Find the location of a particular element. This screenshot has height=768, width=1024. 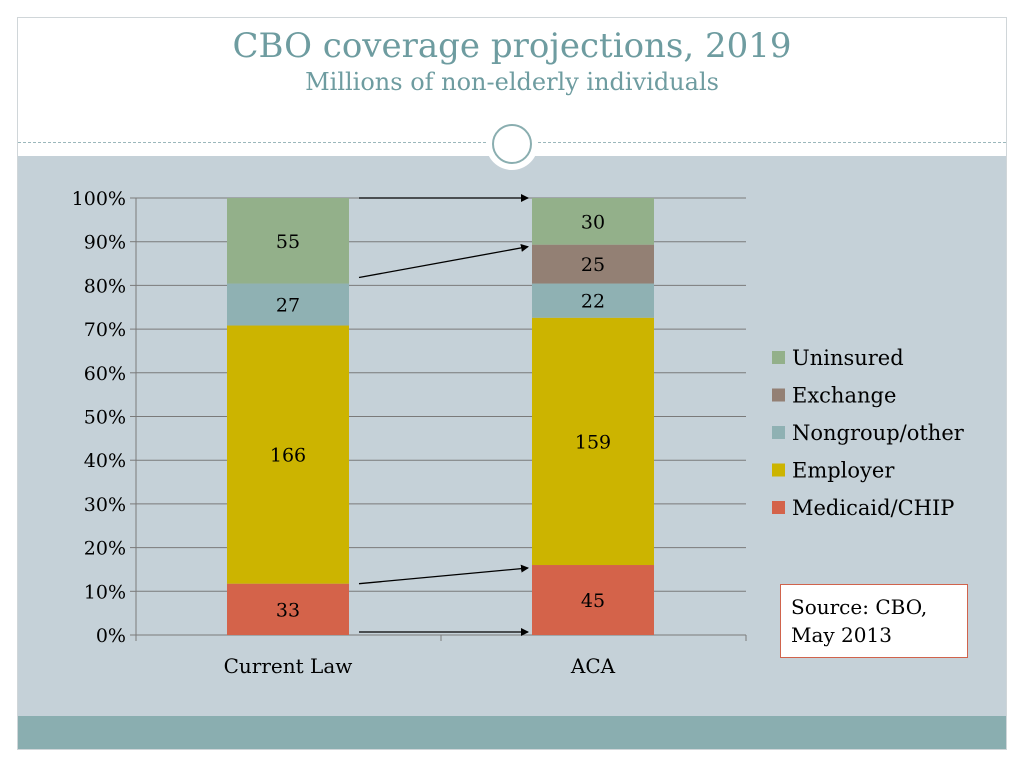

data-label: 55 is located at coordinates (288, 242).